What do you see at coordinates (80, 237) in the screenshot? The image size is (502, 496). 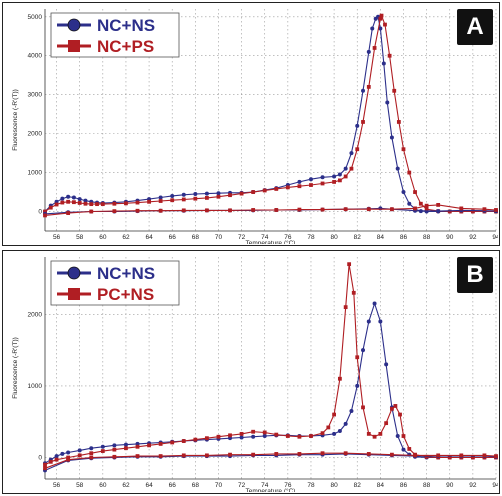 I see `x-tick-label: 58` at bounding box center [80, 237].